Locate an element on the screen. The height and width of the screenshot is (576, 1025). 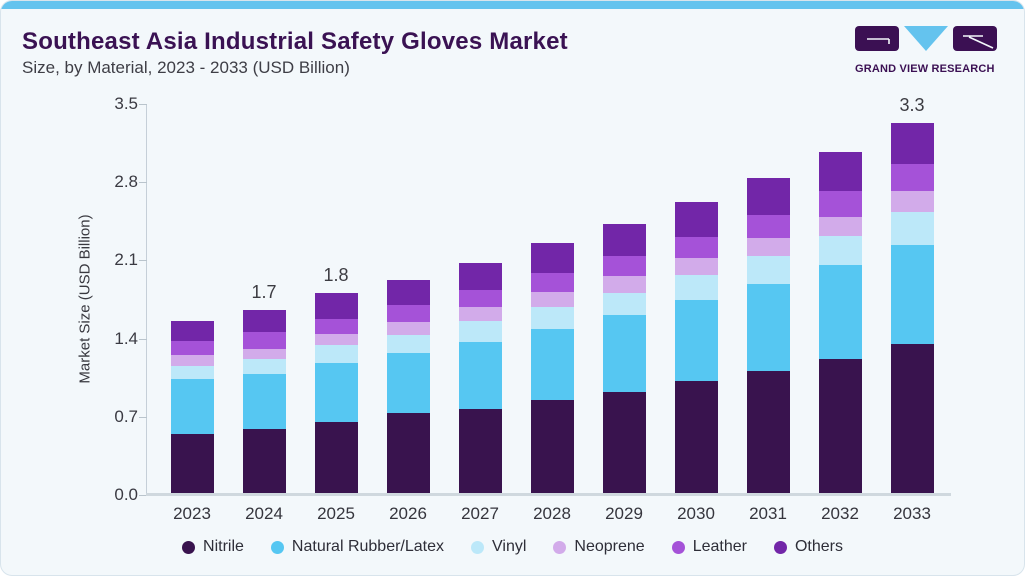
bar-segment-2029-neoprene is located at coordinates (624, 284).